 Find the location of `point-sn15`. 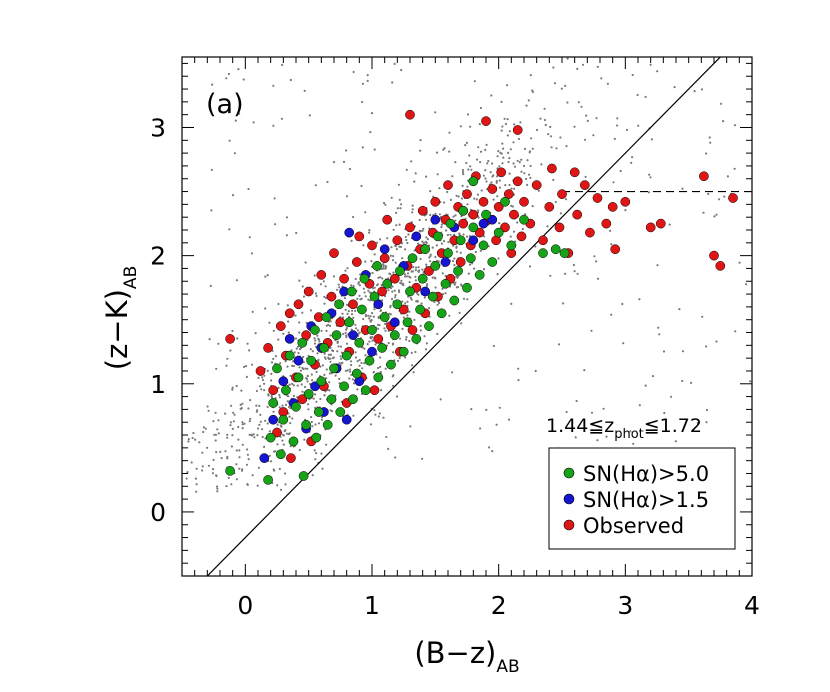

point-sn15 is located at coordinates (353, 335).